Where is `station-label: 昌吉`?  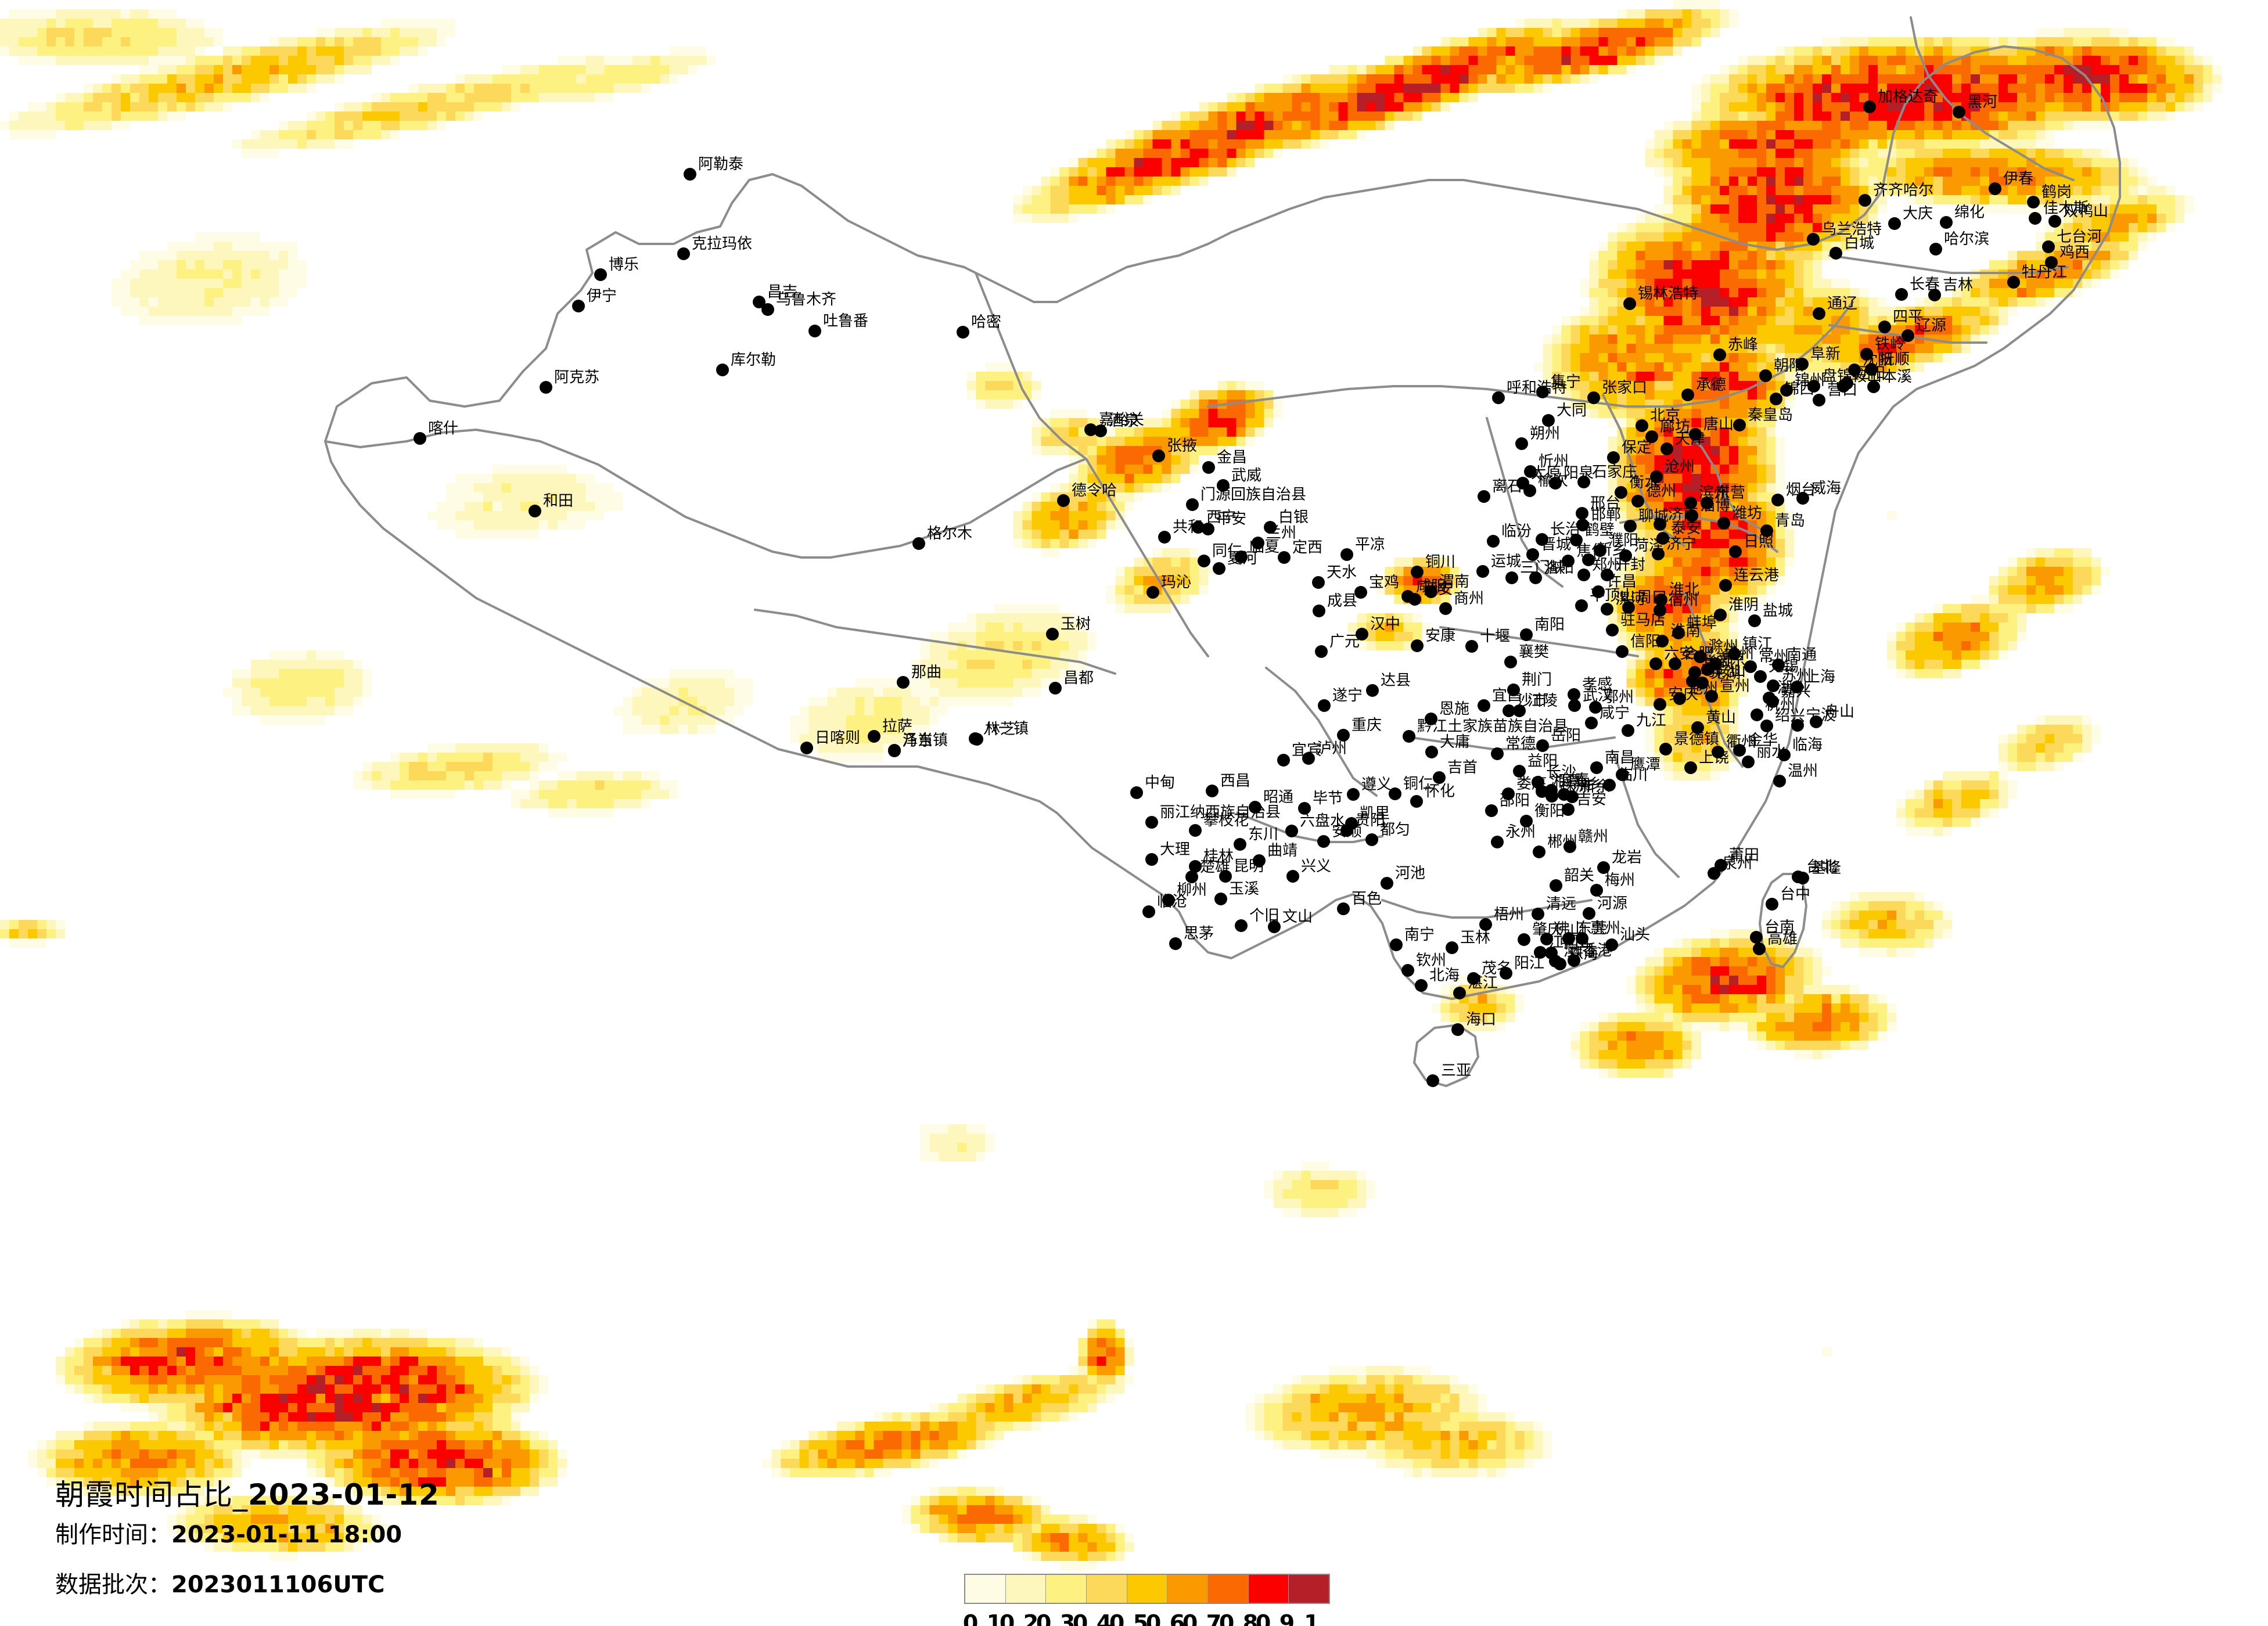 station-label: 昌吉 is located at coordinates (782, 292).